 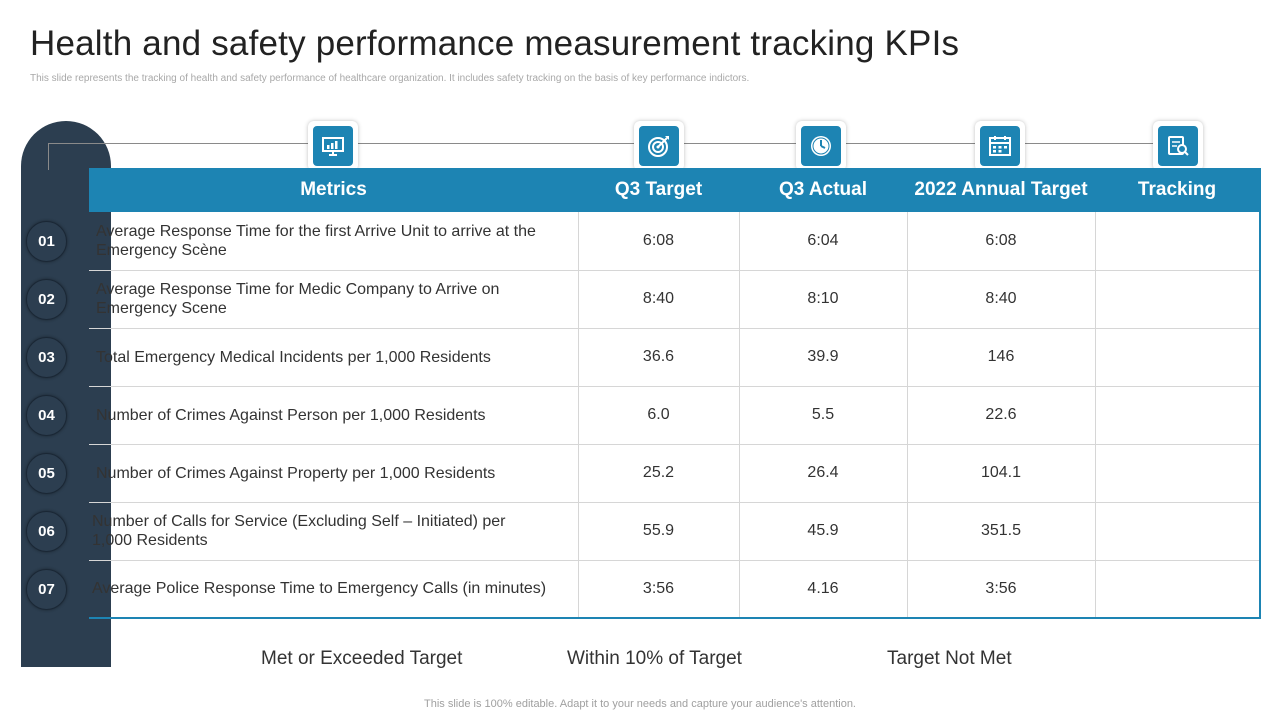 What do you see at coordinates (613, 143) in the screenshot?
I see `connector-line` at bounding box center [613, 143].